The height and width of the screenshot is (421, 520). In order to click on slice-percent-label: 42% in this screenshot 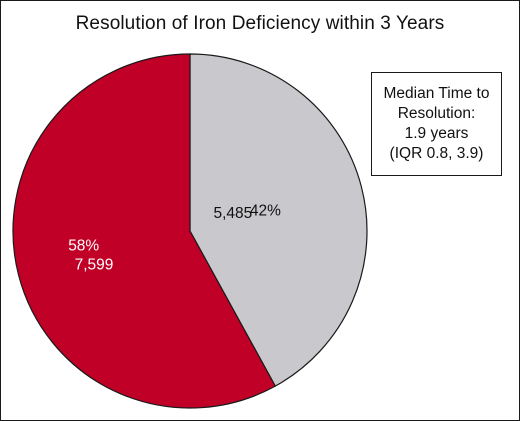, I will do `click(265, 211)`.